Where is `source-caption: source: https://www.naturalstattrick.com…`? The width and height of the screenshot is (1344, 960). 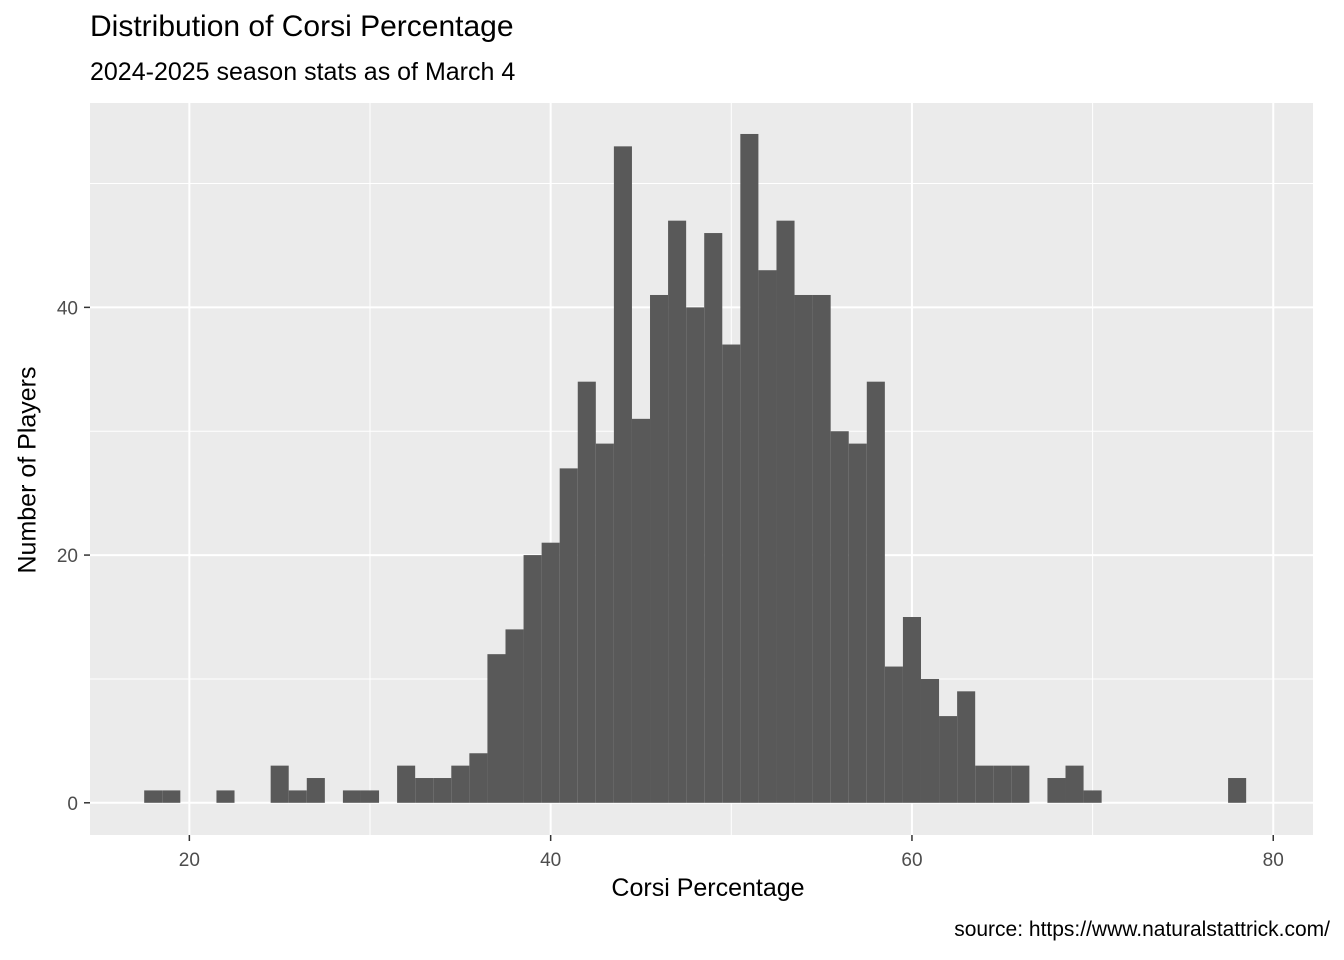 source-caption: source: https://www.naturalstattrick.com… is located at coordinates (1142, 929).